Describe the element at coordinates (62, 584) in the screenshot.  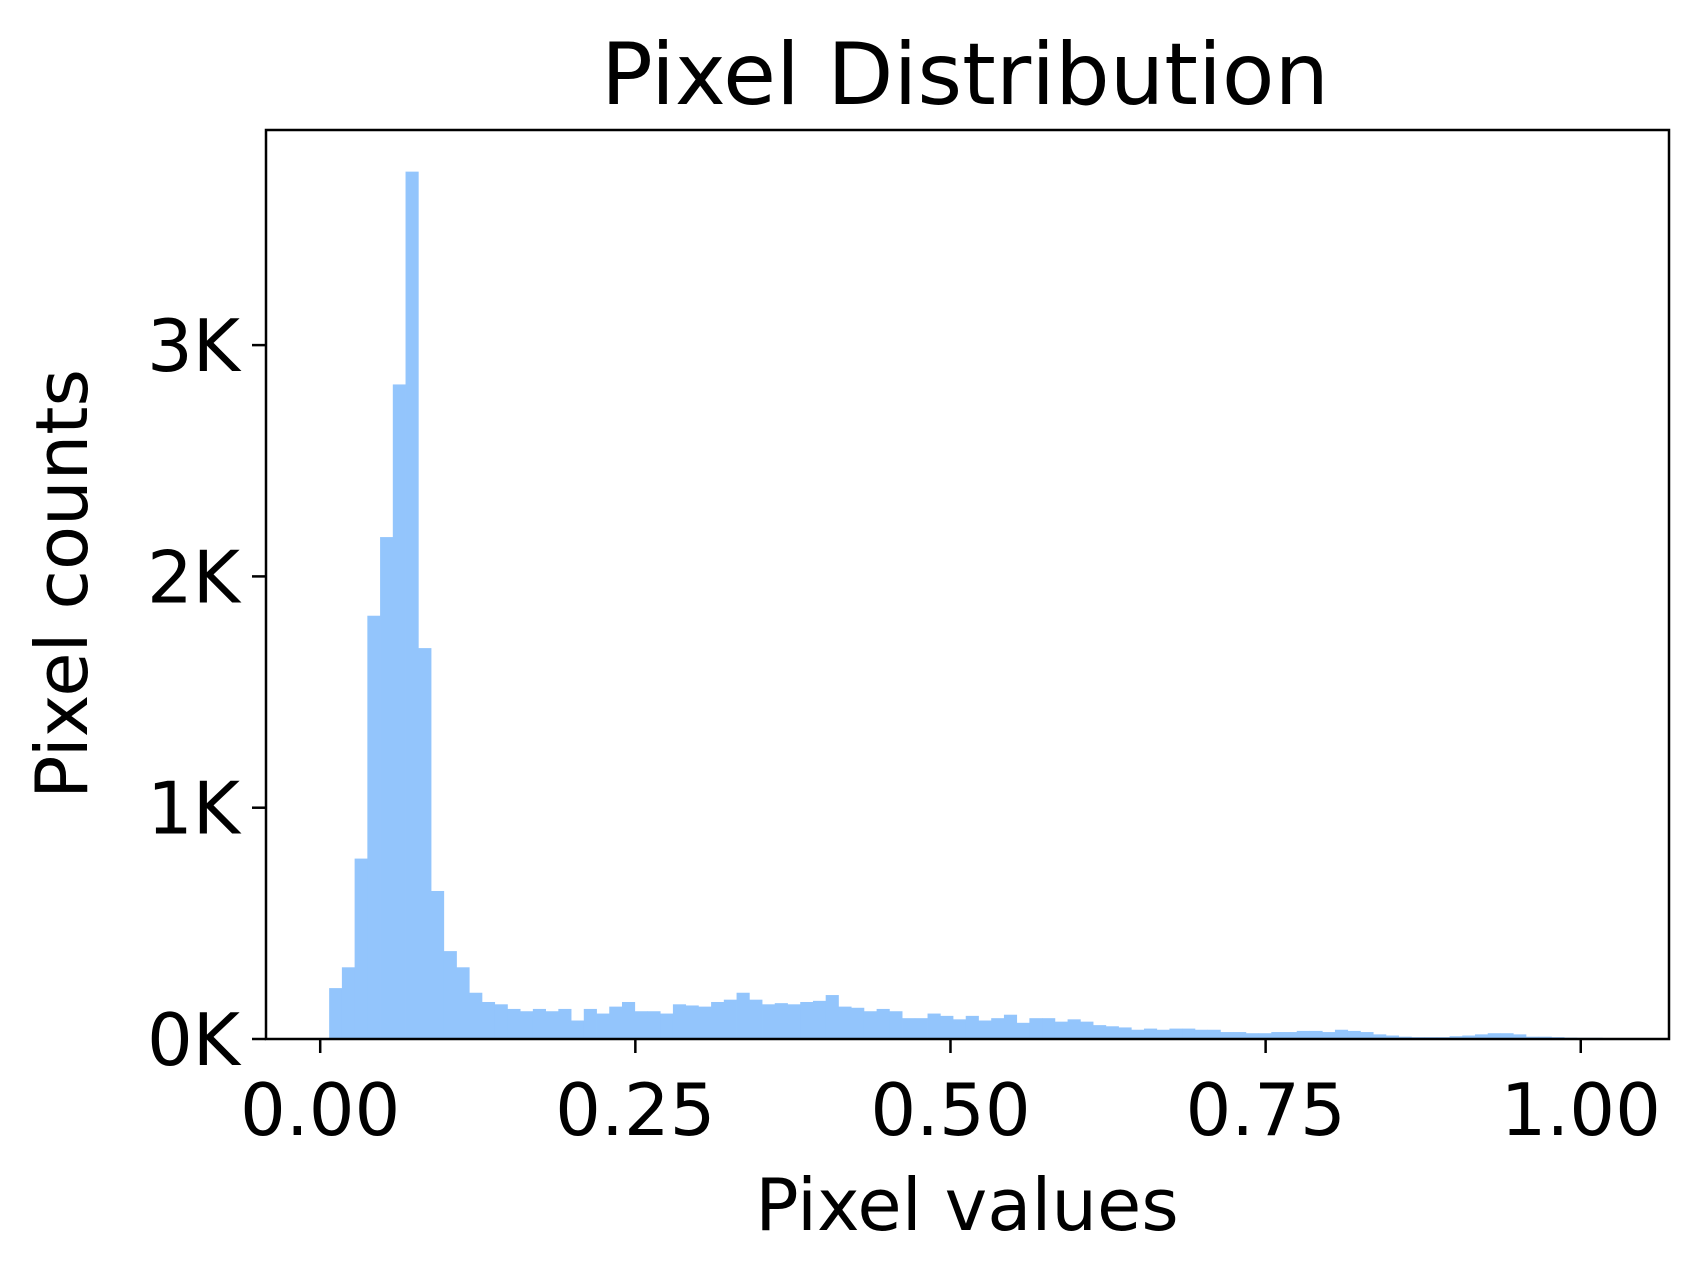
I see `y-axis-label: Pixel counts` at that location.